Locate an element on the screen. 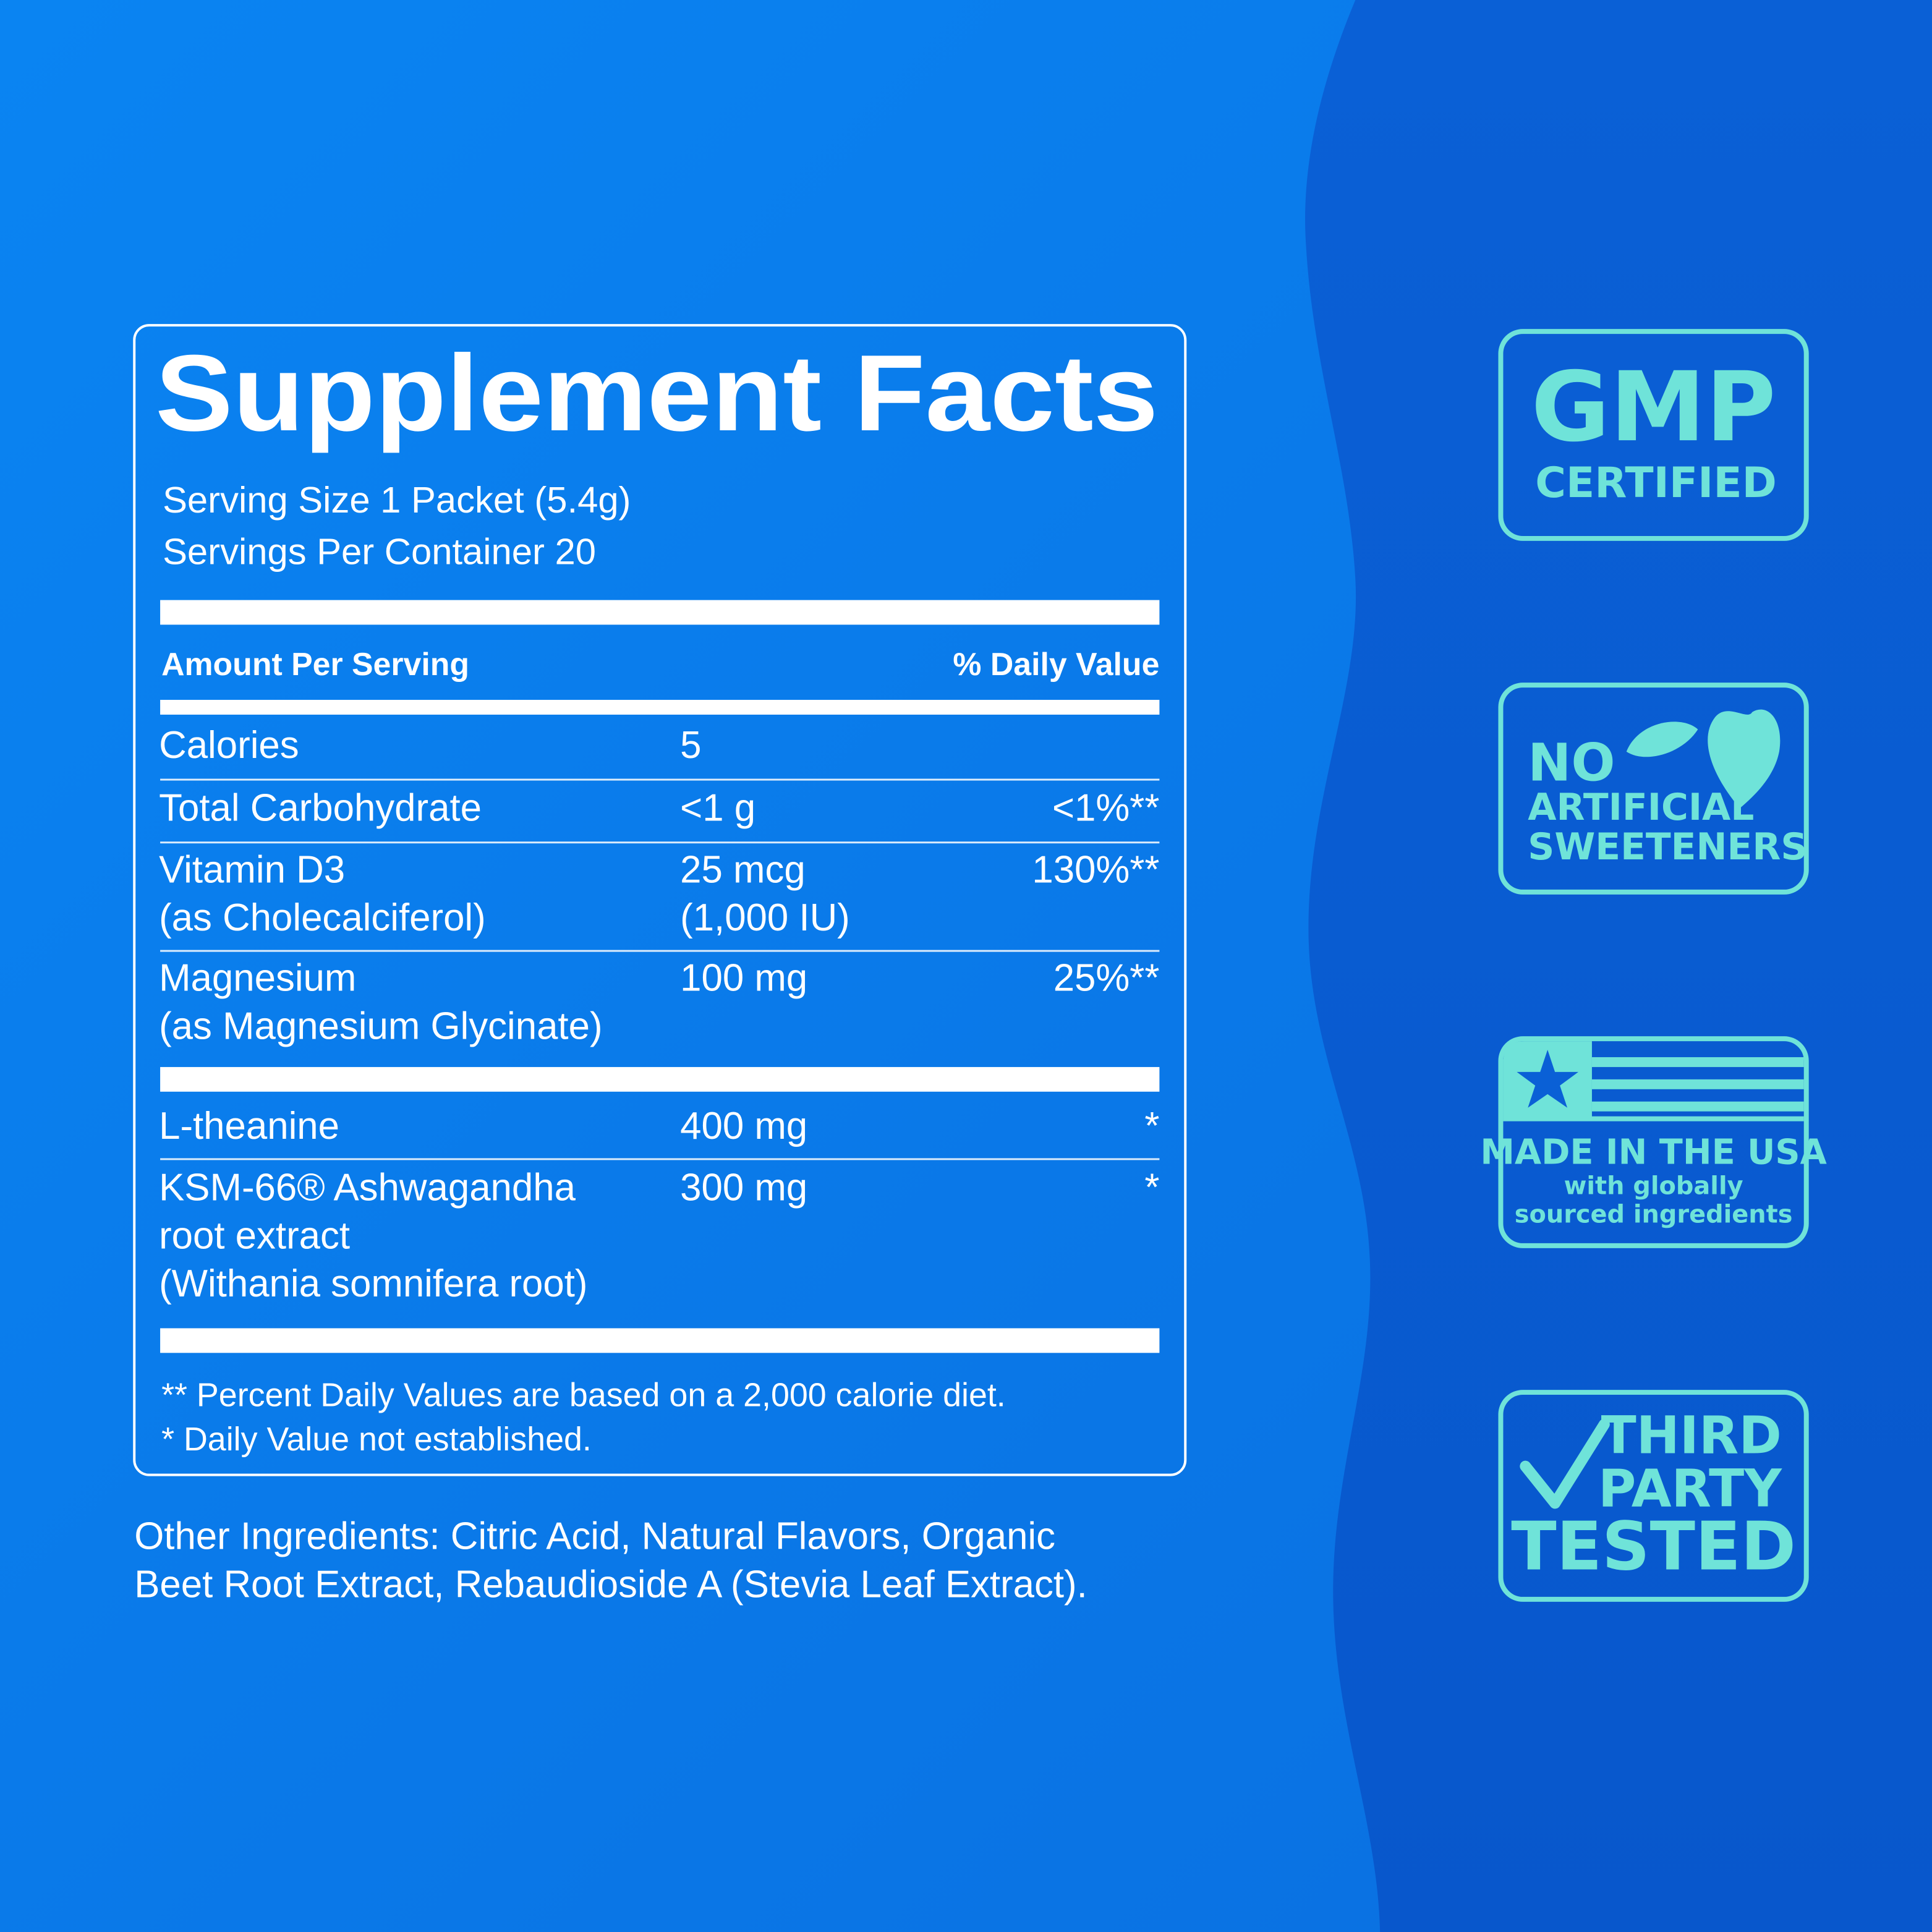 Image resolution: width=1932 pixels, height=1932 pixels. nutrient-amount: 100 mg is located at coordinates (744, 978).